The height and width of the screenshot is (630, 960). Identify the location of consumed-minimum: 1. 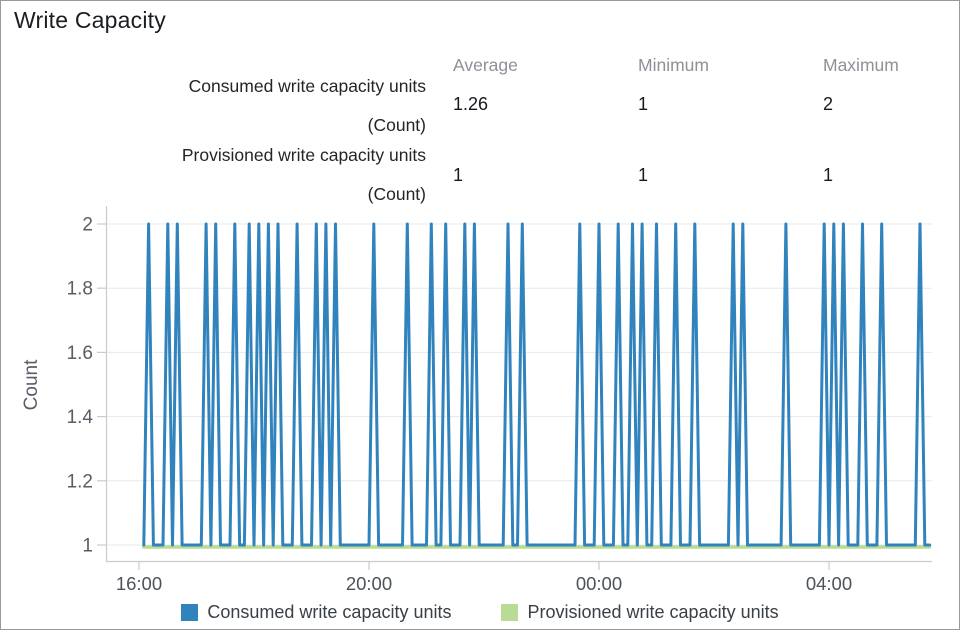
(643, 104).